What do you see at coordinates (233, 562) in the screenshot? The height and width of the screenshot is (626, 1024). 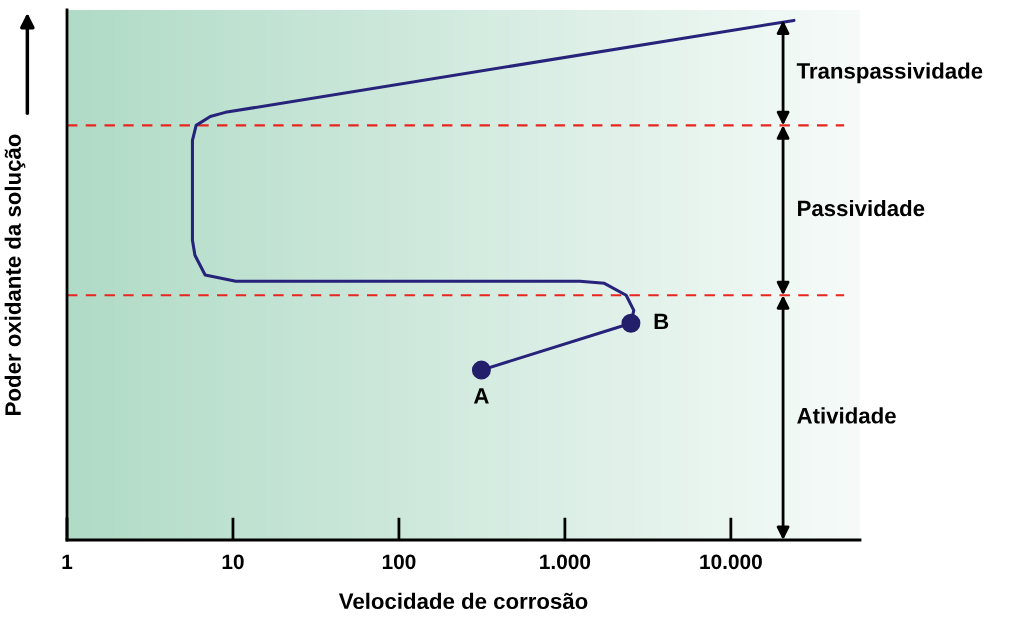 I see `x-tick-label: 10` at bounding box center [233, 562].